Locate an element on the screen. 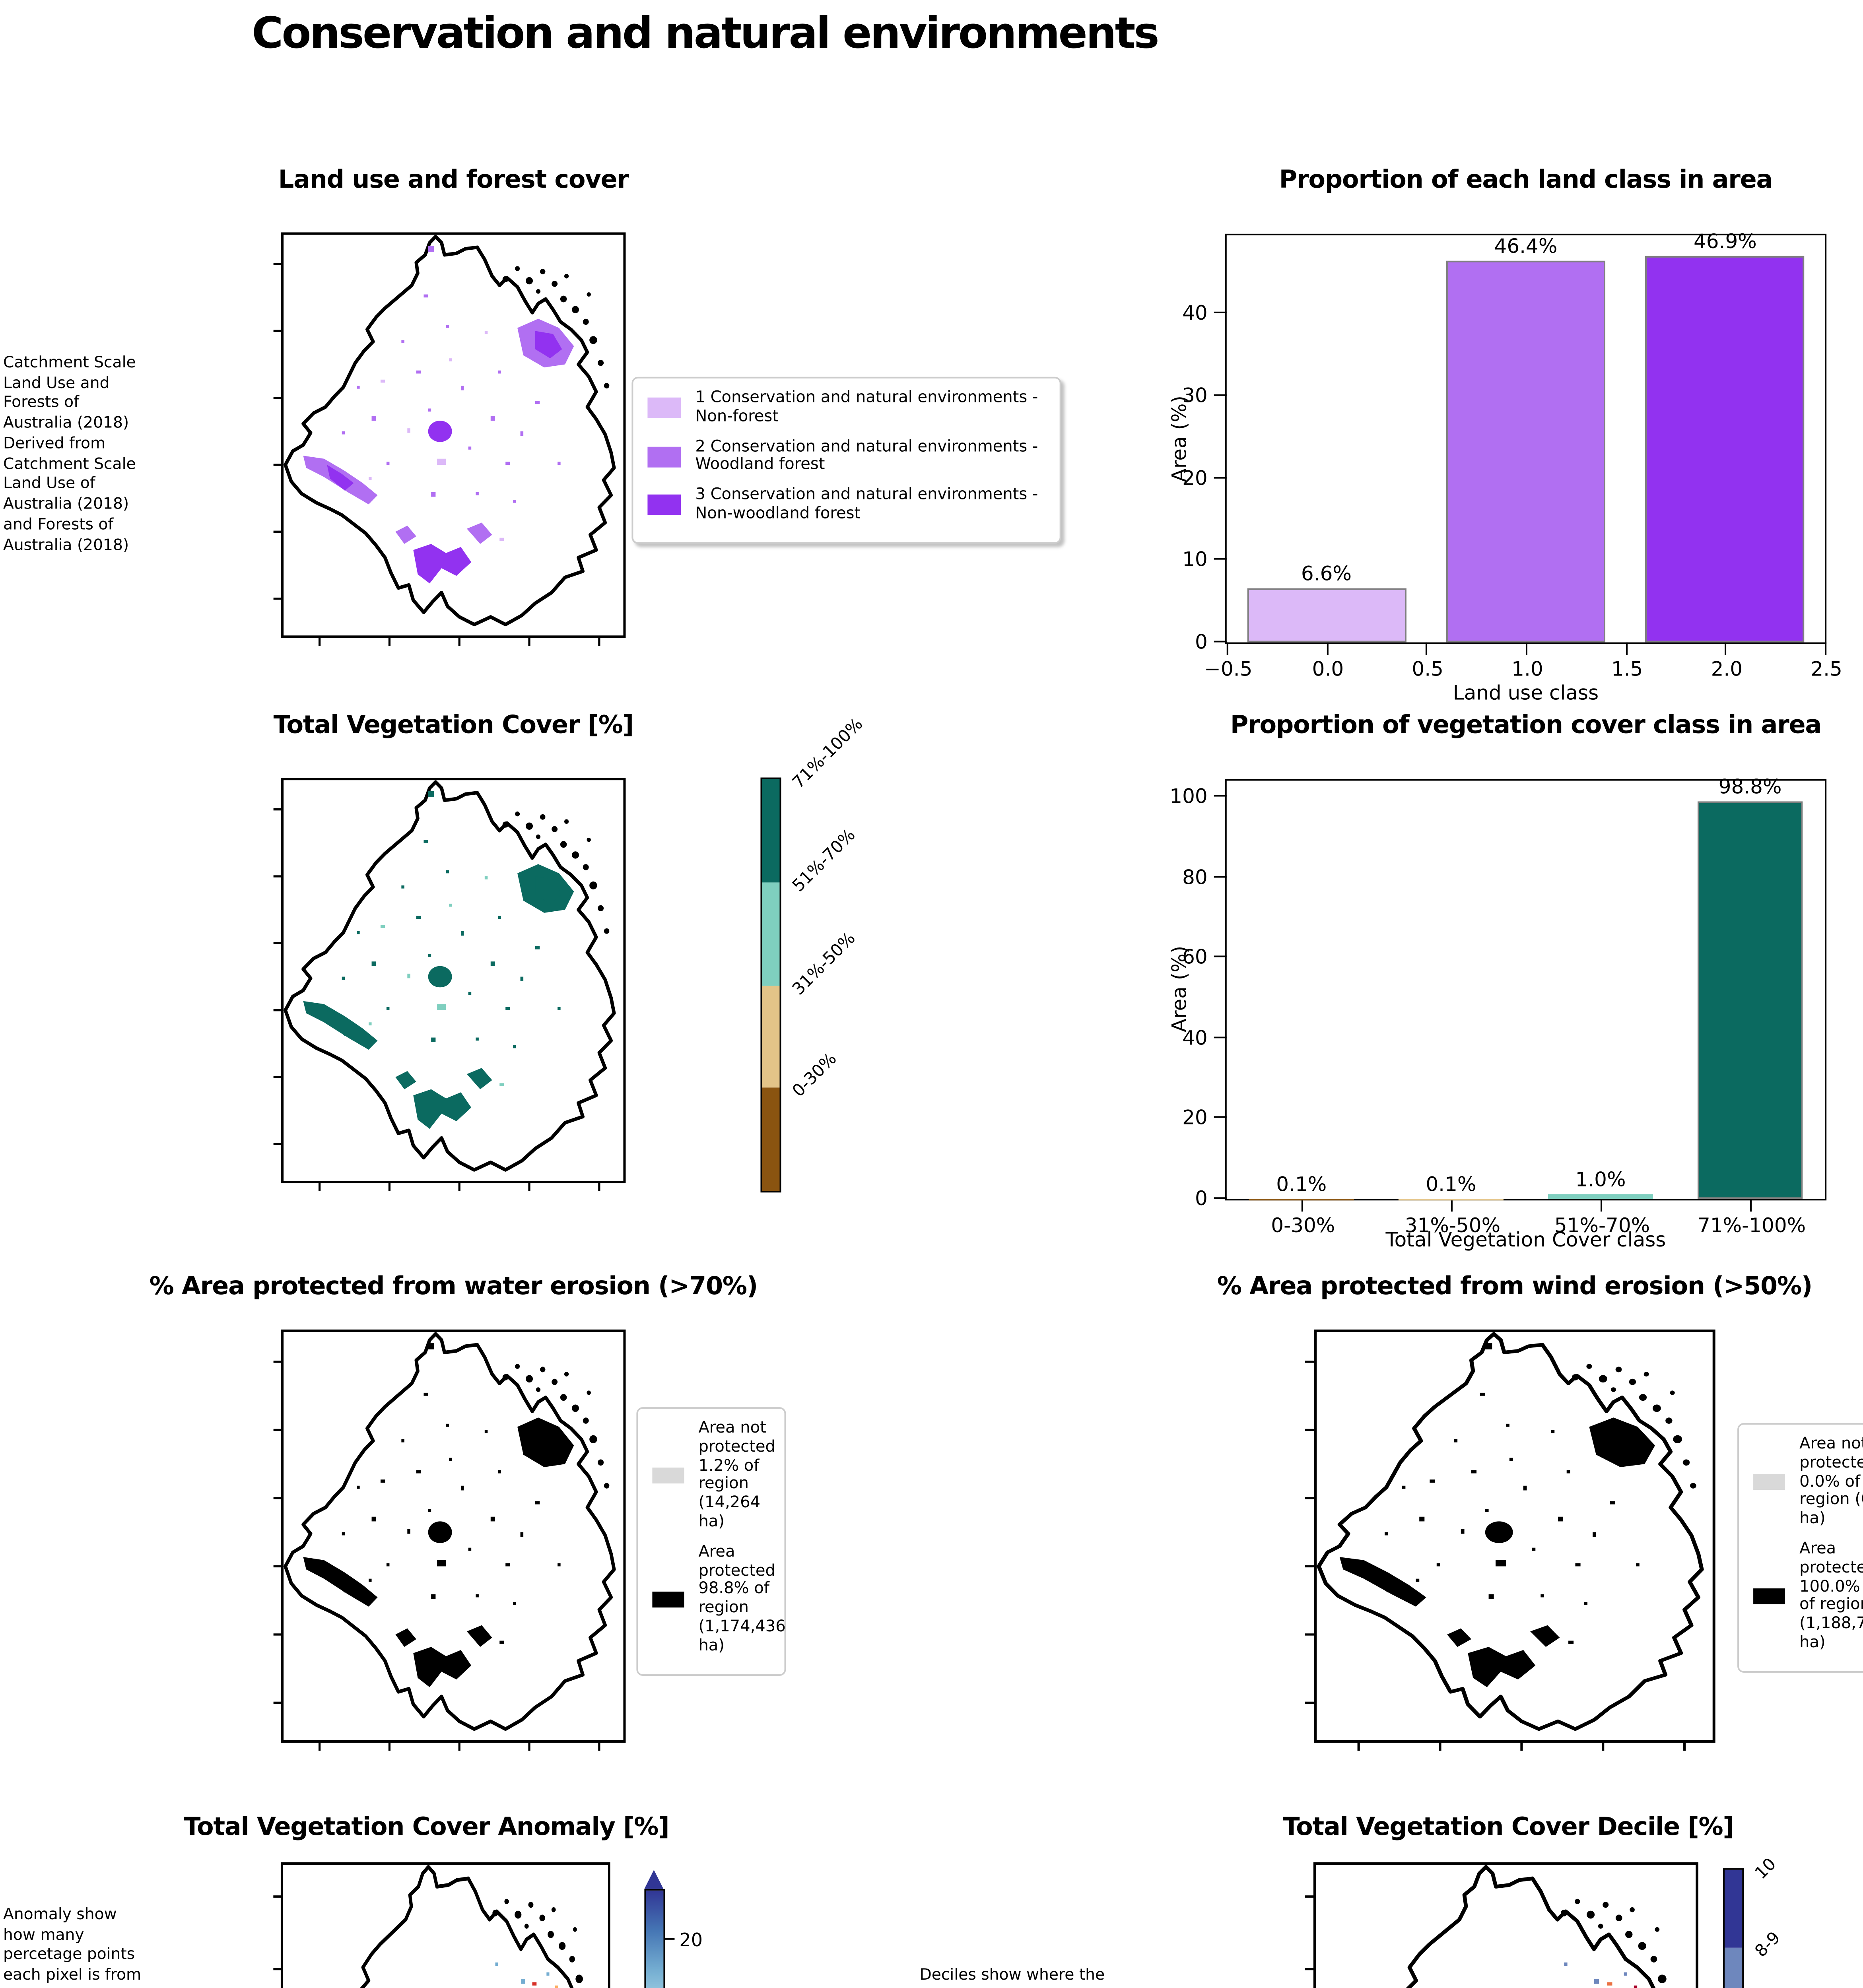  legend-label: Area not protected 0.0% of region (0 ha) is located at coordinates (1831, 1482).